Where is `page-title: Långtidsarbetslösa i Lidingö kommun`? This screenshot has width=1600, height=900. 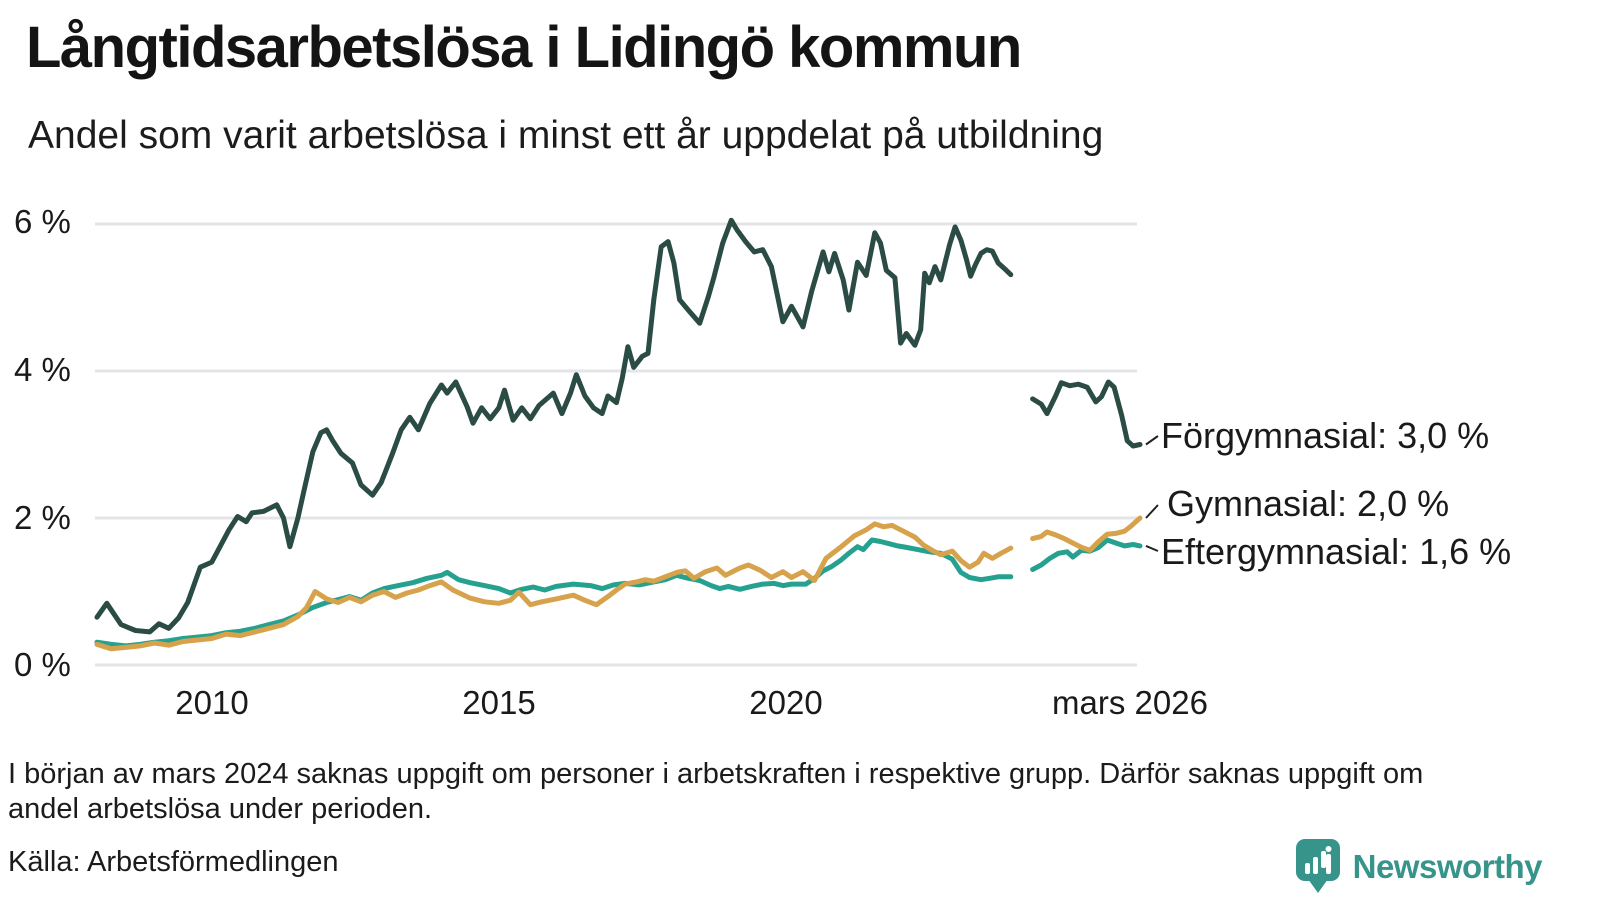
page-title: Långtidsarbetslösa i Lidingö kommun is located at coordinates (524, 47).